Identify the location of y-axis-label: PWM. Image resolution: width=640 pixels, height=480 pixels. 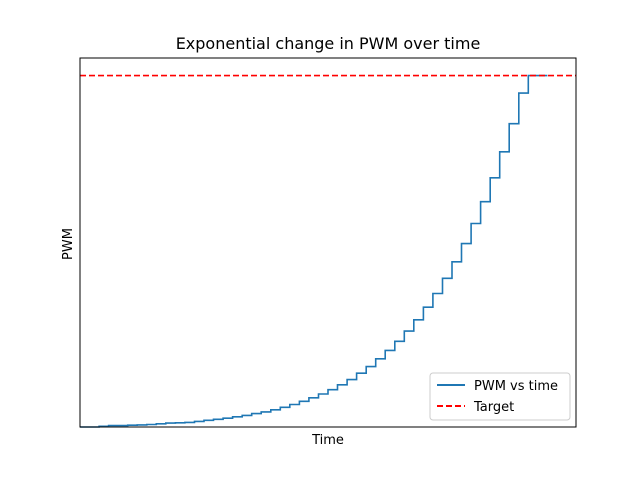
(68, 244).